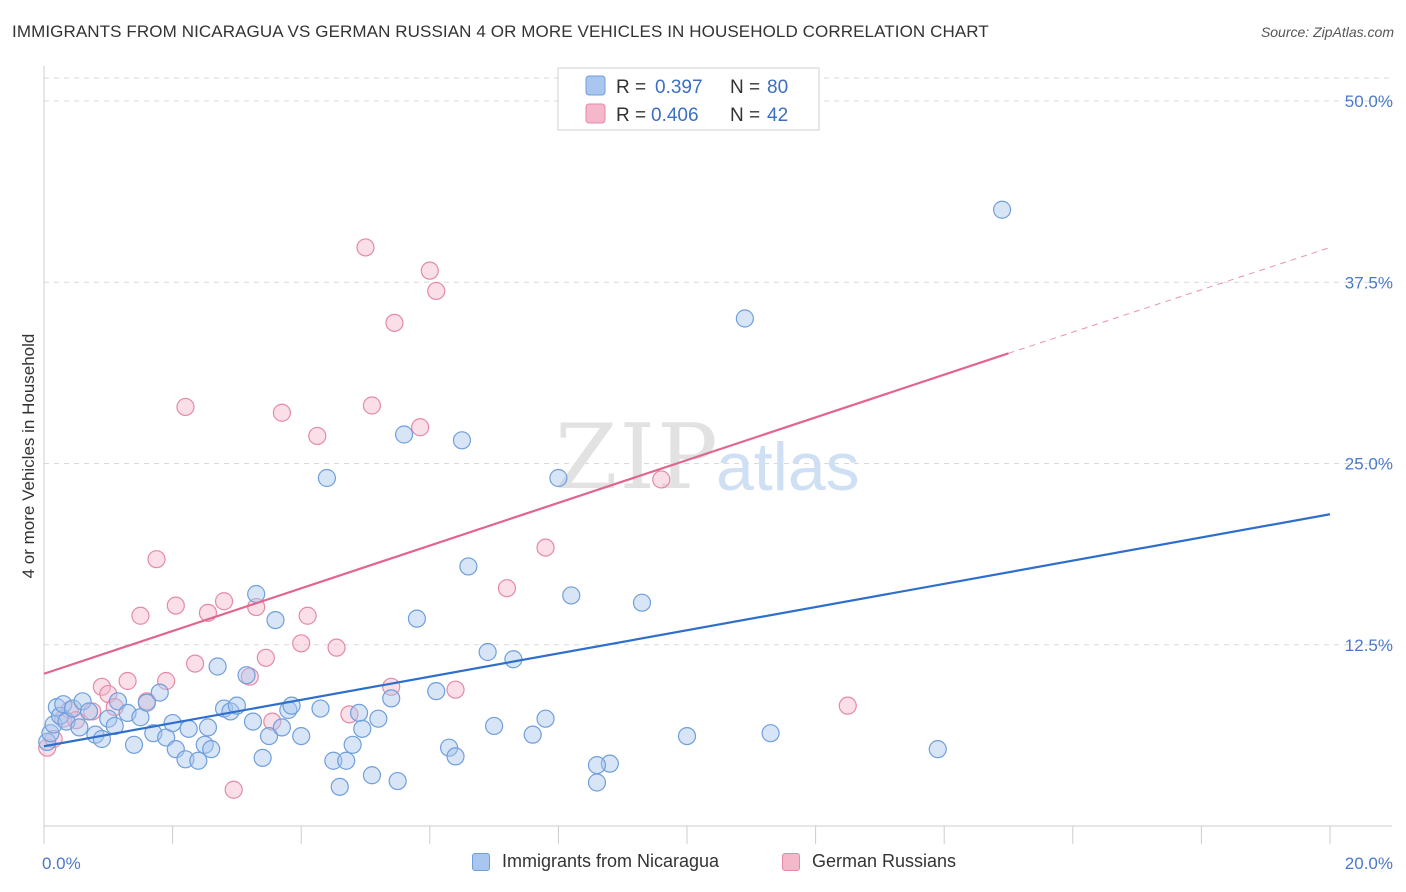 Image resolution: width=1406 pixels, height=892 pixels. What do you see at coordinates (1169, 300) in the screenshot?
I see `trend-extension-german-russians` at bounding box center [1169, 300].